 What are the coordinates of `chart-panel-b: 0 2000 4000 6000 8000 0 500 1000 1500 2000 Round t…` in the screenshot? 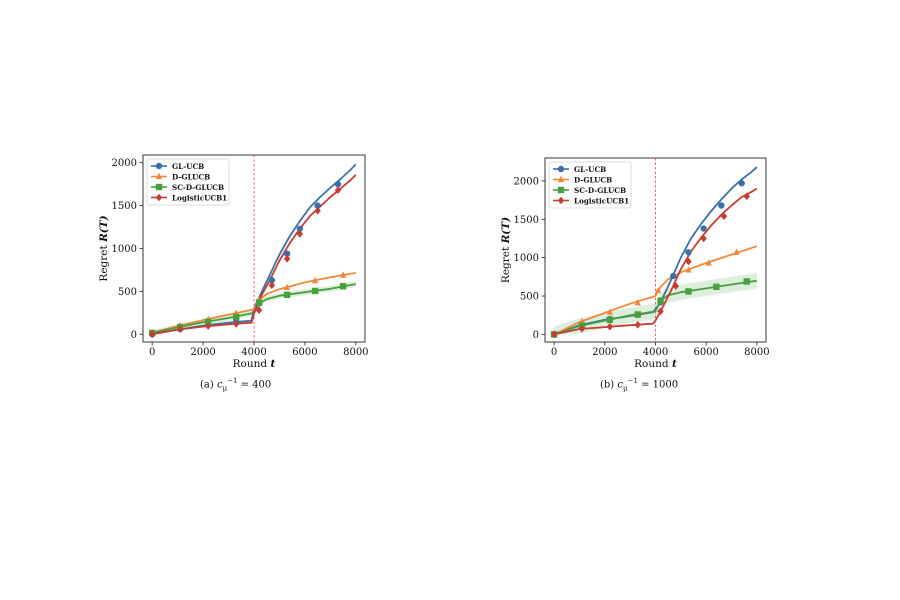 It's located at (635, 263).